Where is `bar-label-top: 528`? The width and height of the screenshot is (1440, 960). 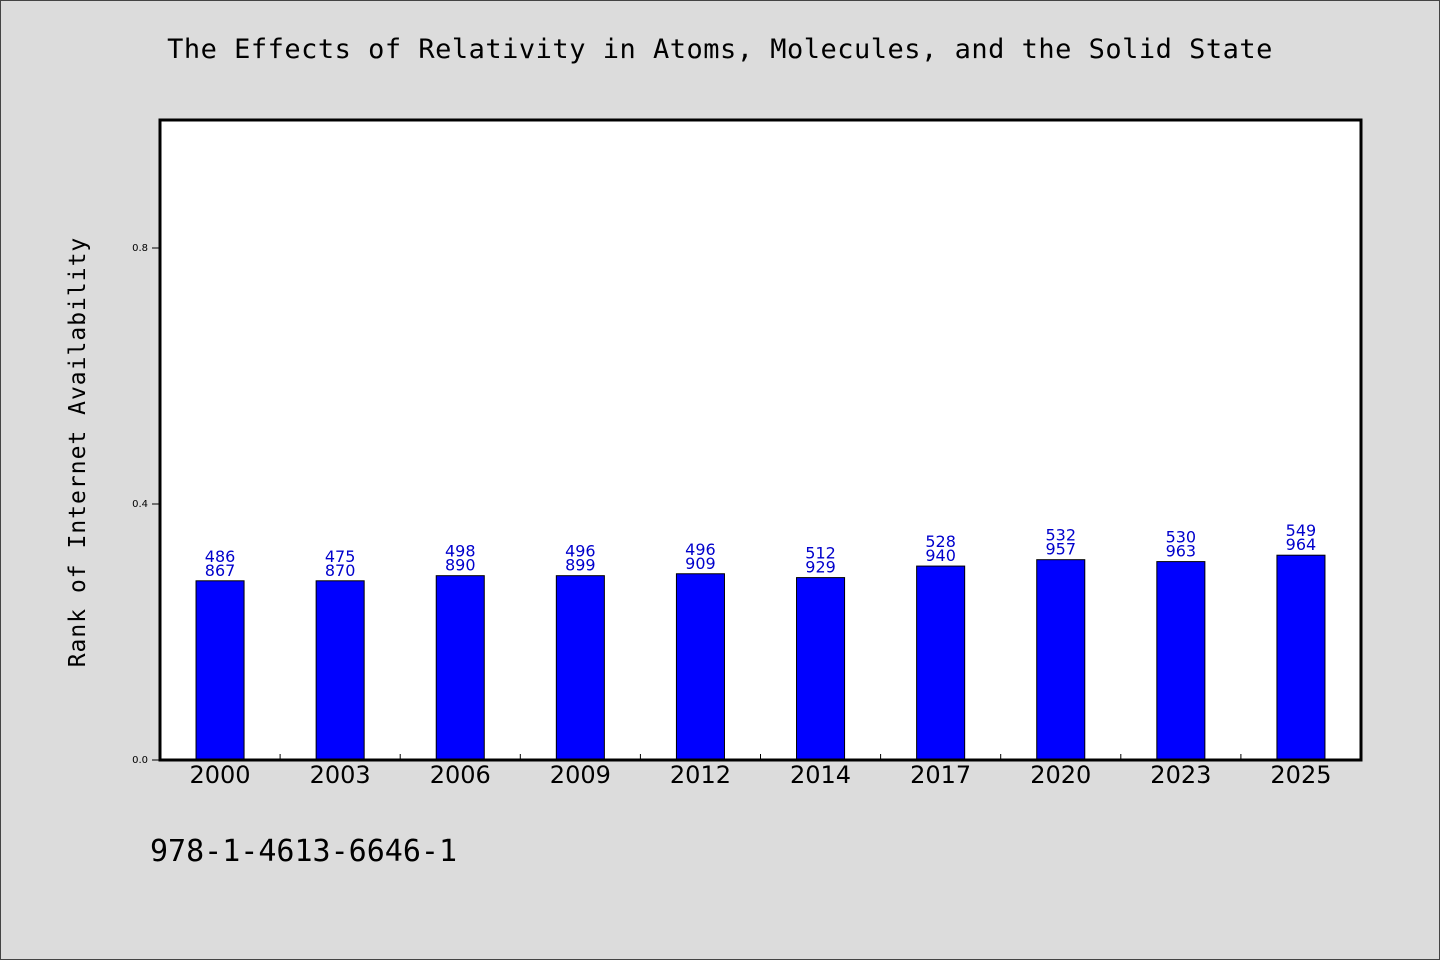 bar-label-top: 528 is located at coordinates (940, 541).